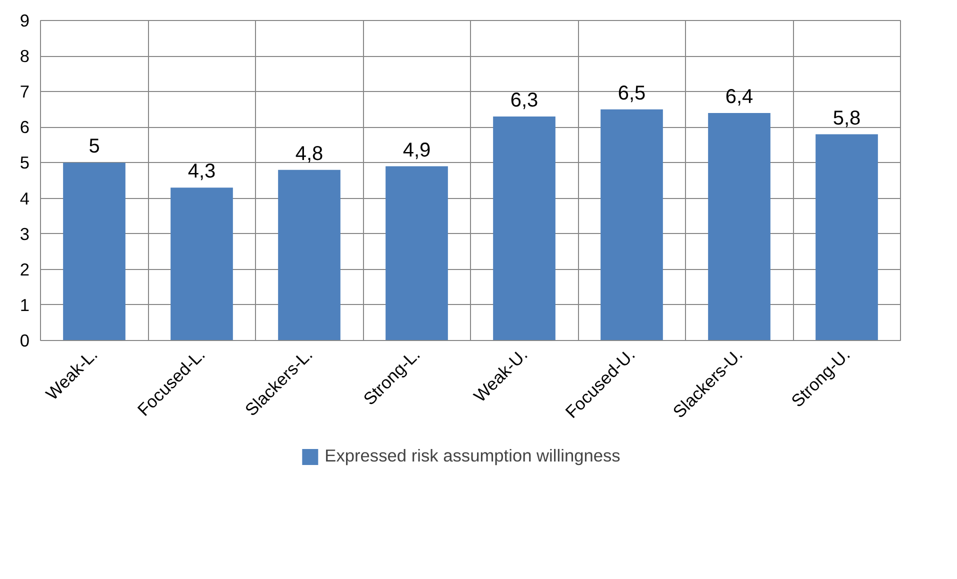  I want to click on y-tick-label: 8, so click(25, 56).